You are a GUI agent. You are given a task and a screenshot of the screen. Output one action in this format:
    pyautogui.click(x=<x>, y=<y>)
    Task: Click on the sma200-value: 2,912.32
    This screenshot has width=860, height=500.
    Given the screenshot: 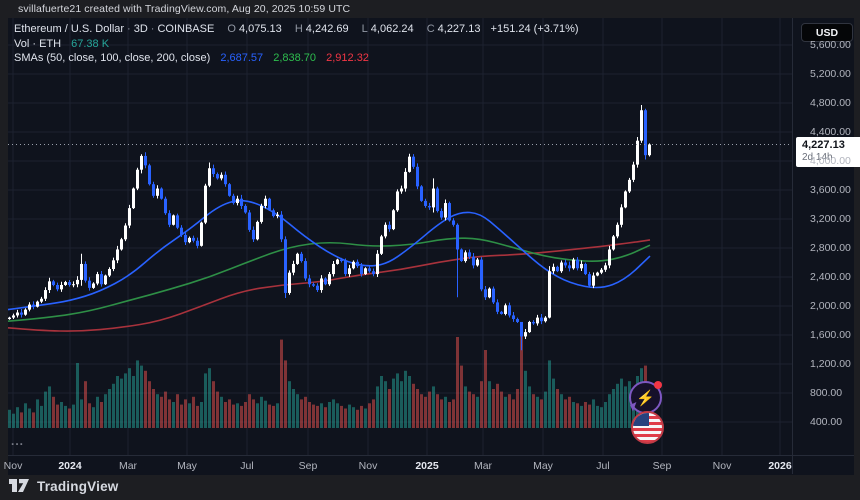 What is the action you would take?
    pyautogui.click(x=347, y=58)
    